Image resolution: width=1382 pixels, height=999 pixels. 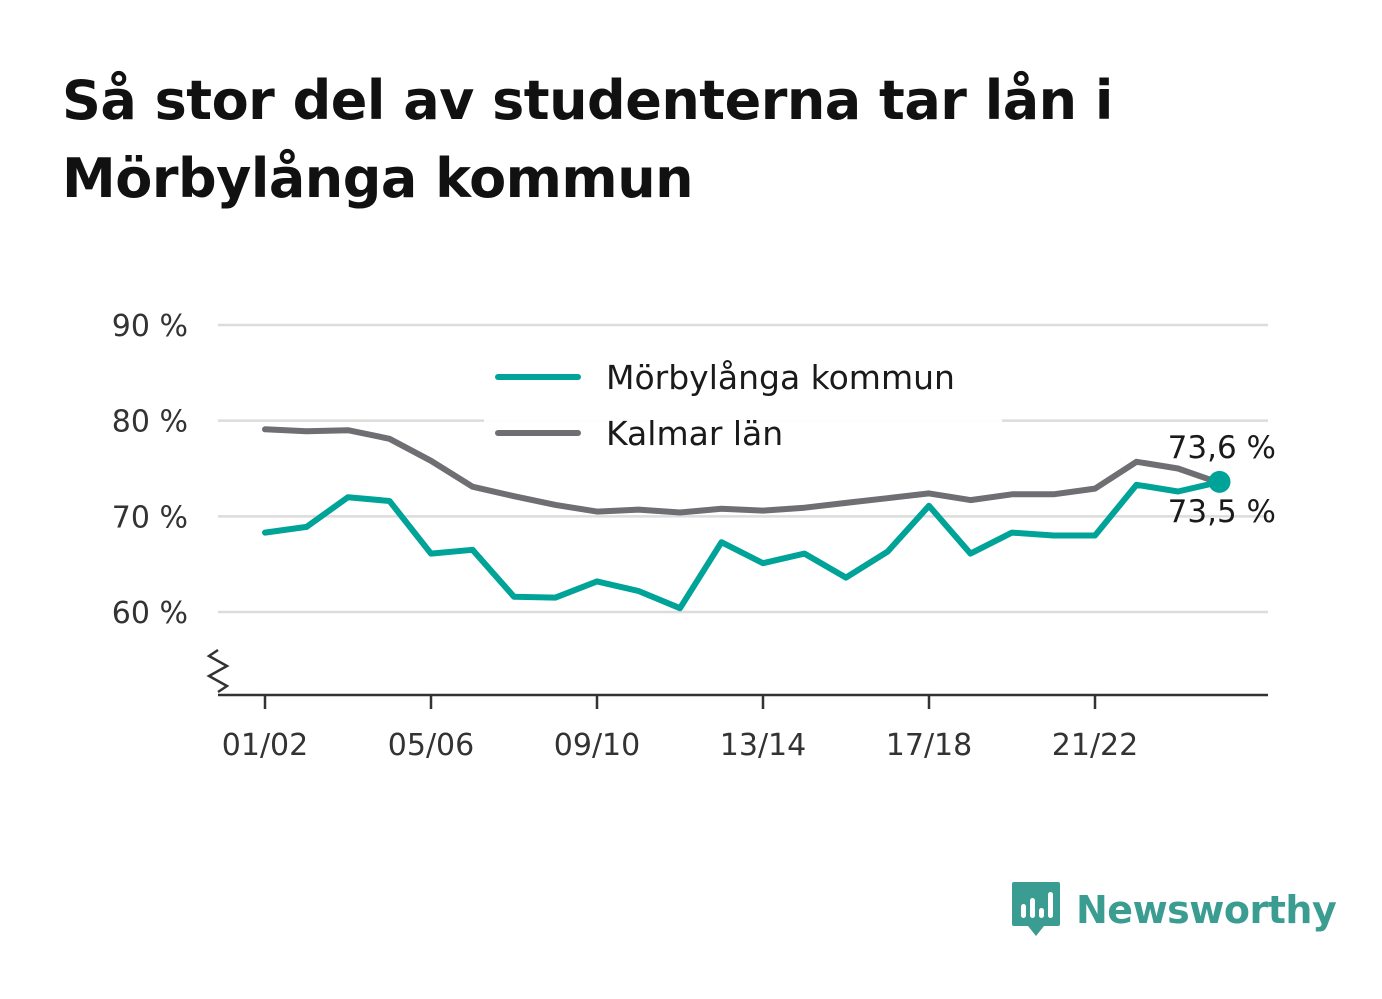 I want to click on y-tick-label: 80 %, so click(x=150, y=422).